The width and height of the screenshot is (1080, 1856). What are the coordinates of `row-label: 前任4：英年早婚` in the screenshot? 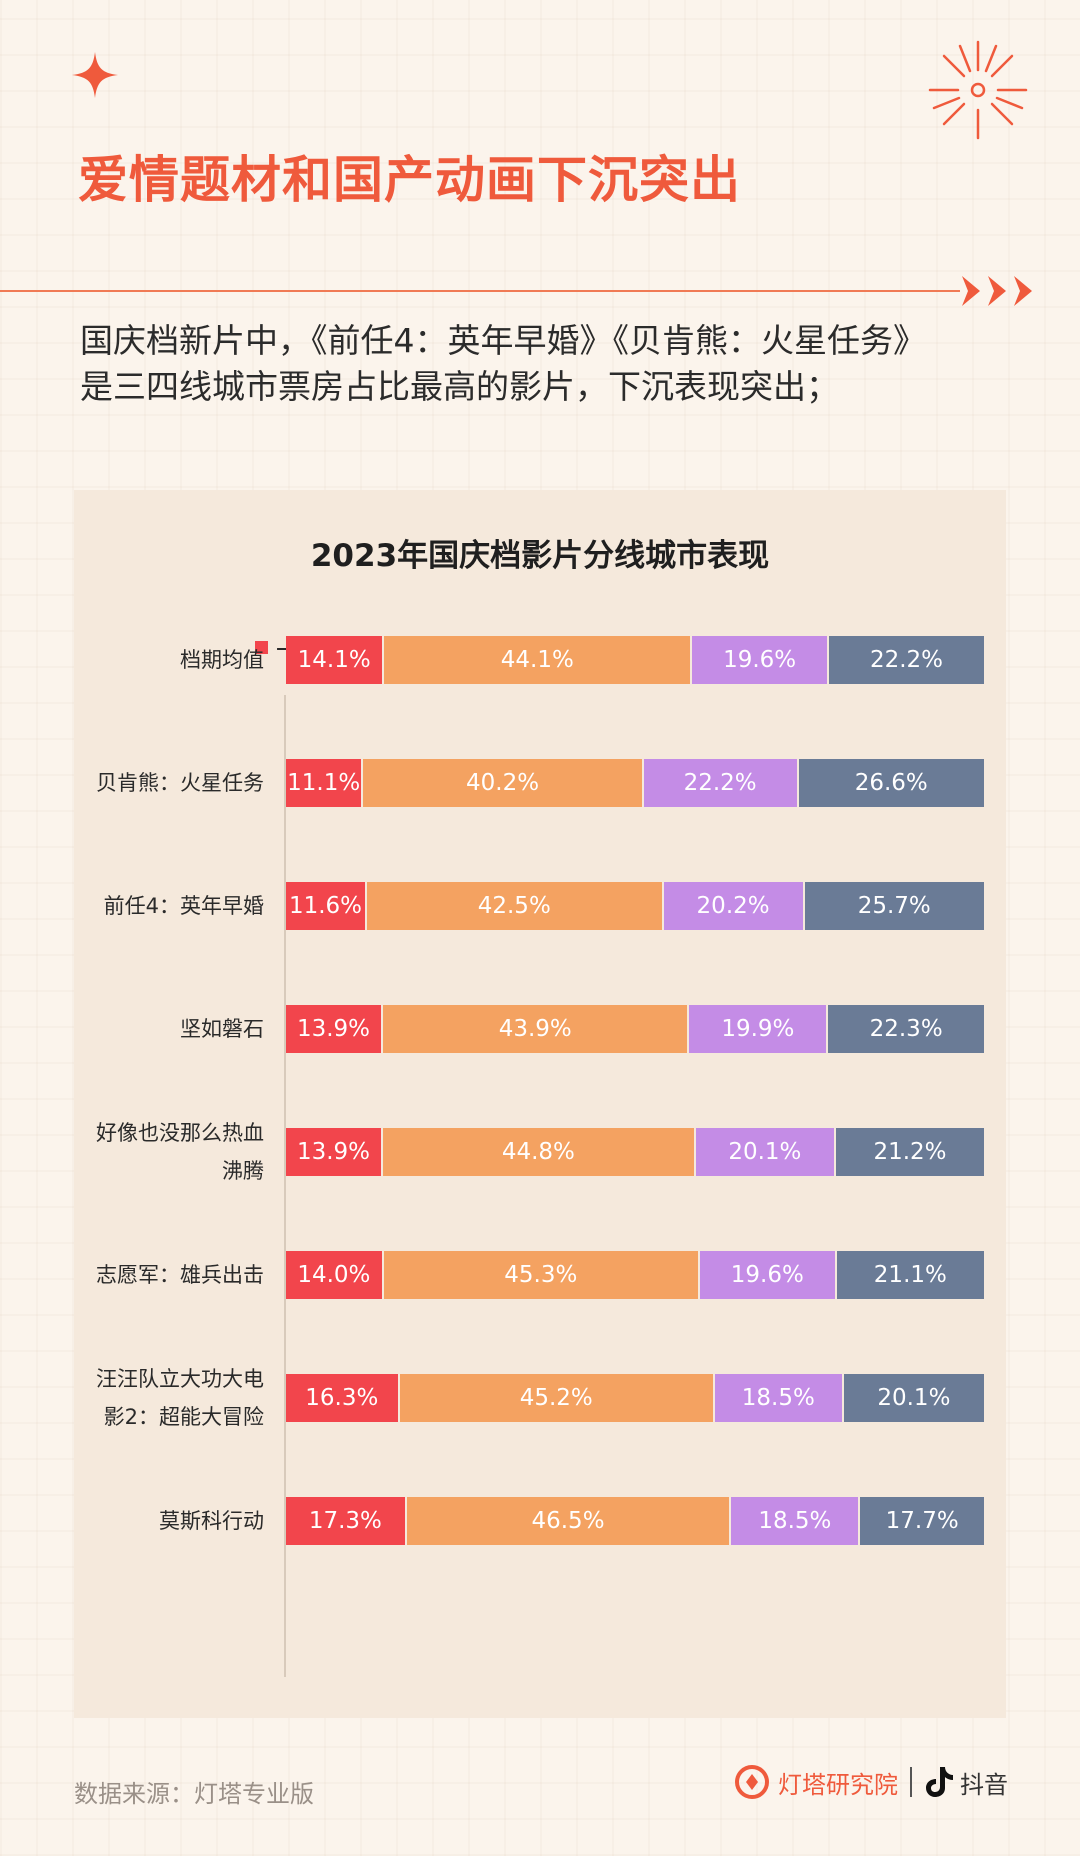 It's located at (169, 906).